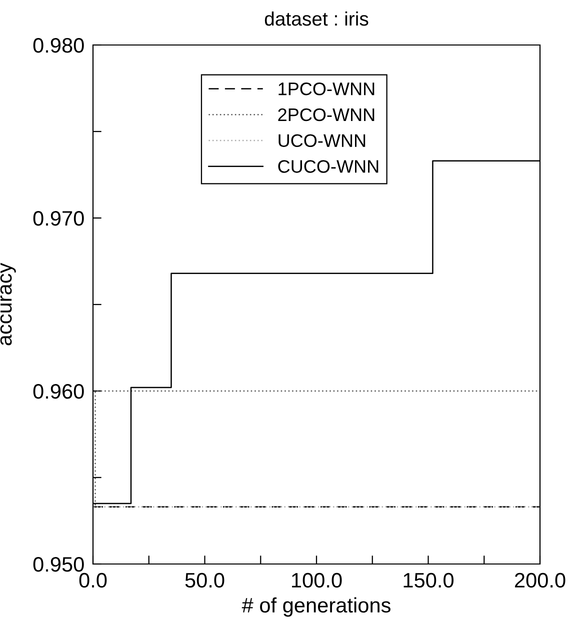 The height and width of the screenshot is (639, 573). Describe the element at coordinates (58, 45) in the screenshot. I see `y-tick-label: 0.980` at that location.